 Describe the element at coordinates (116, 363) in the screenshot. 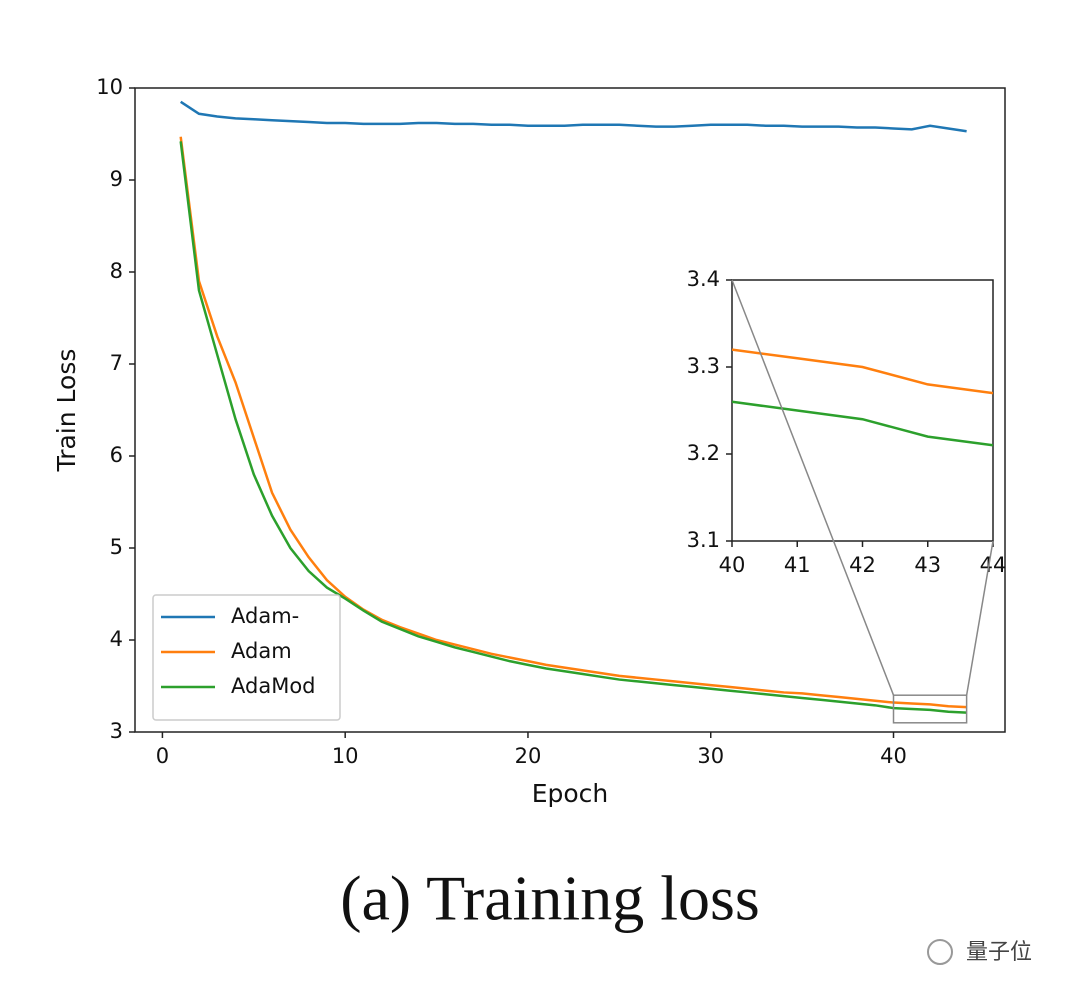

I see `y-tick-label: 7` at that location.